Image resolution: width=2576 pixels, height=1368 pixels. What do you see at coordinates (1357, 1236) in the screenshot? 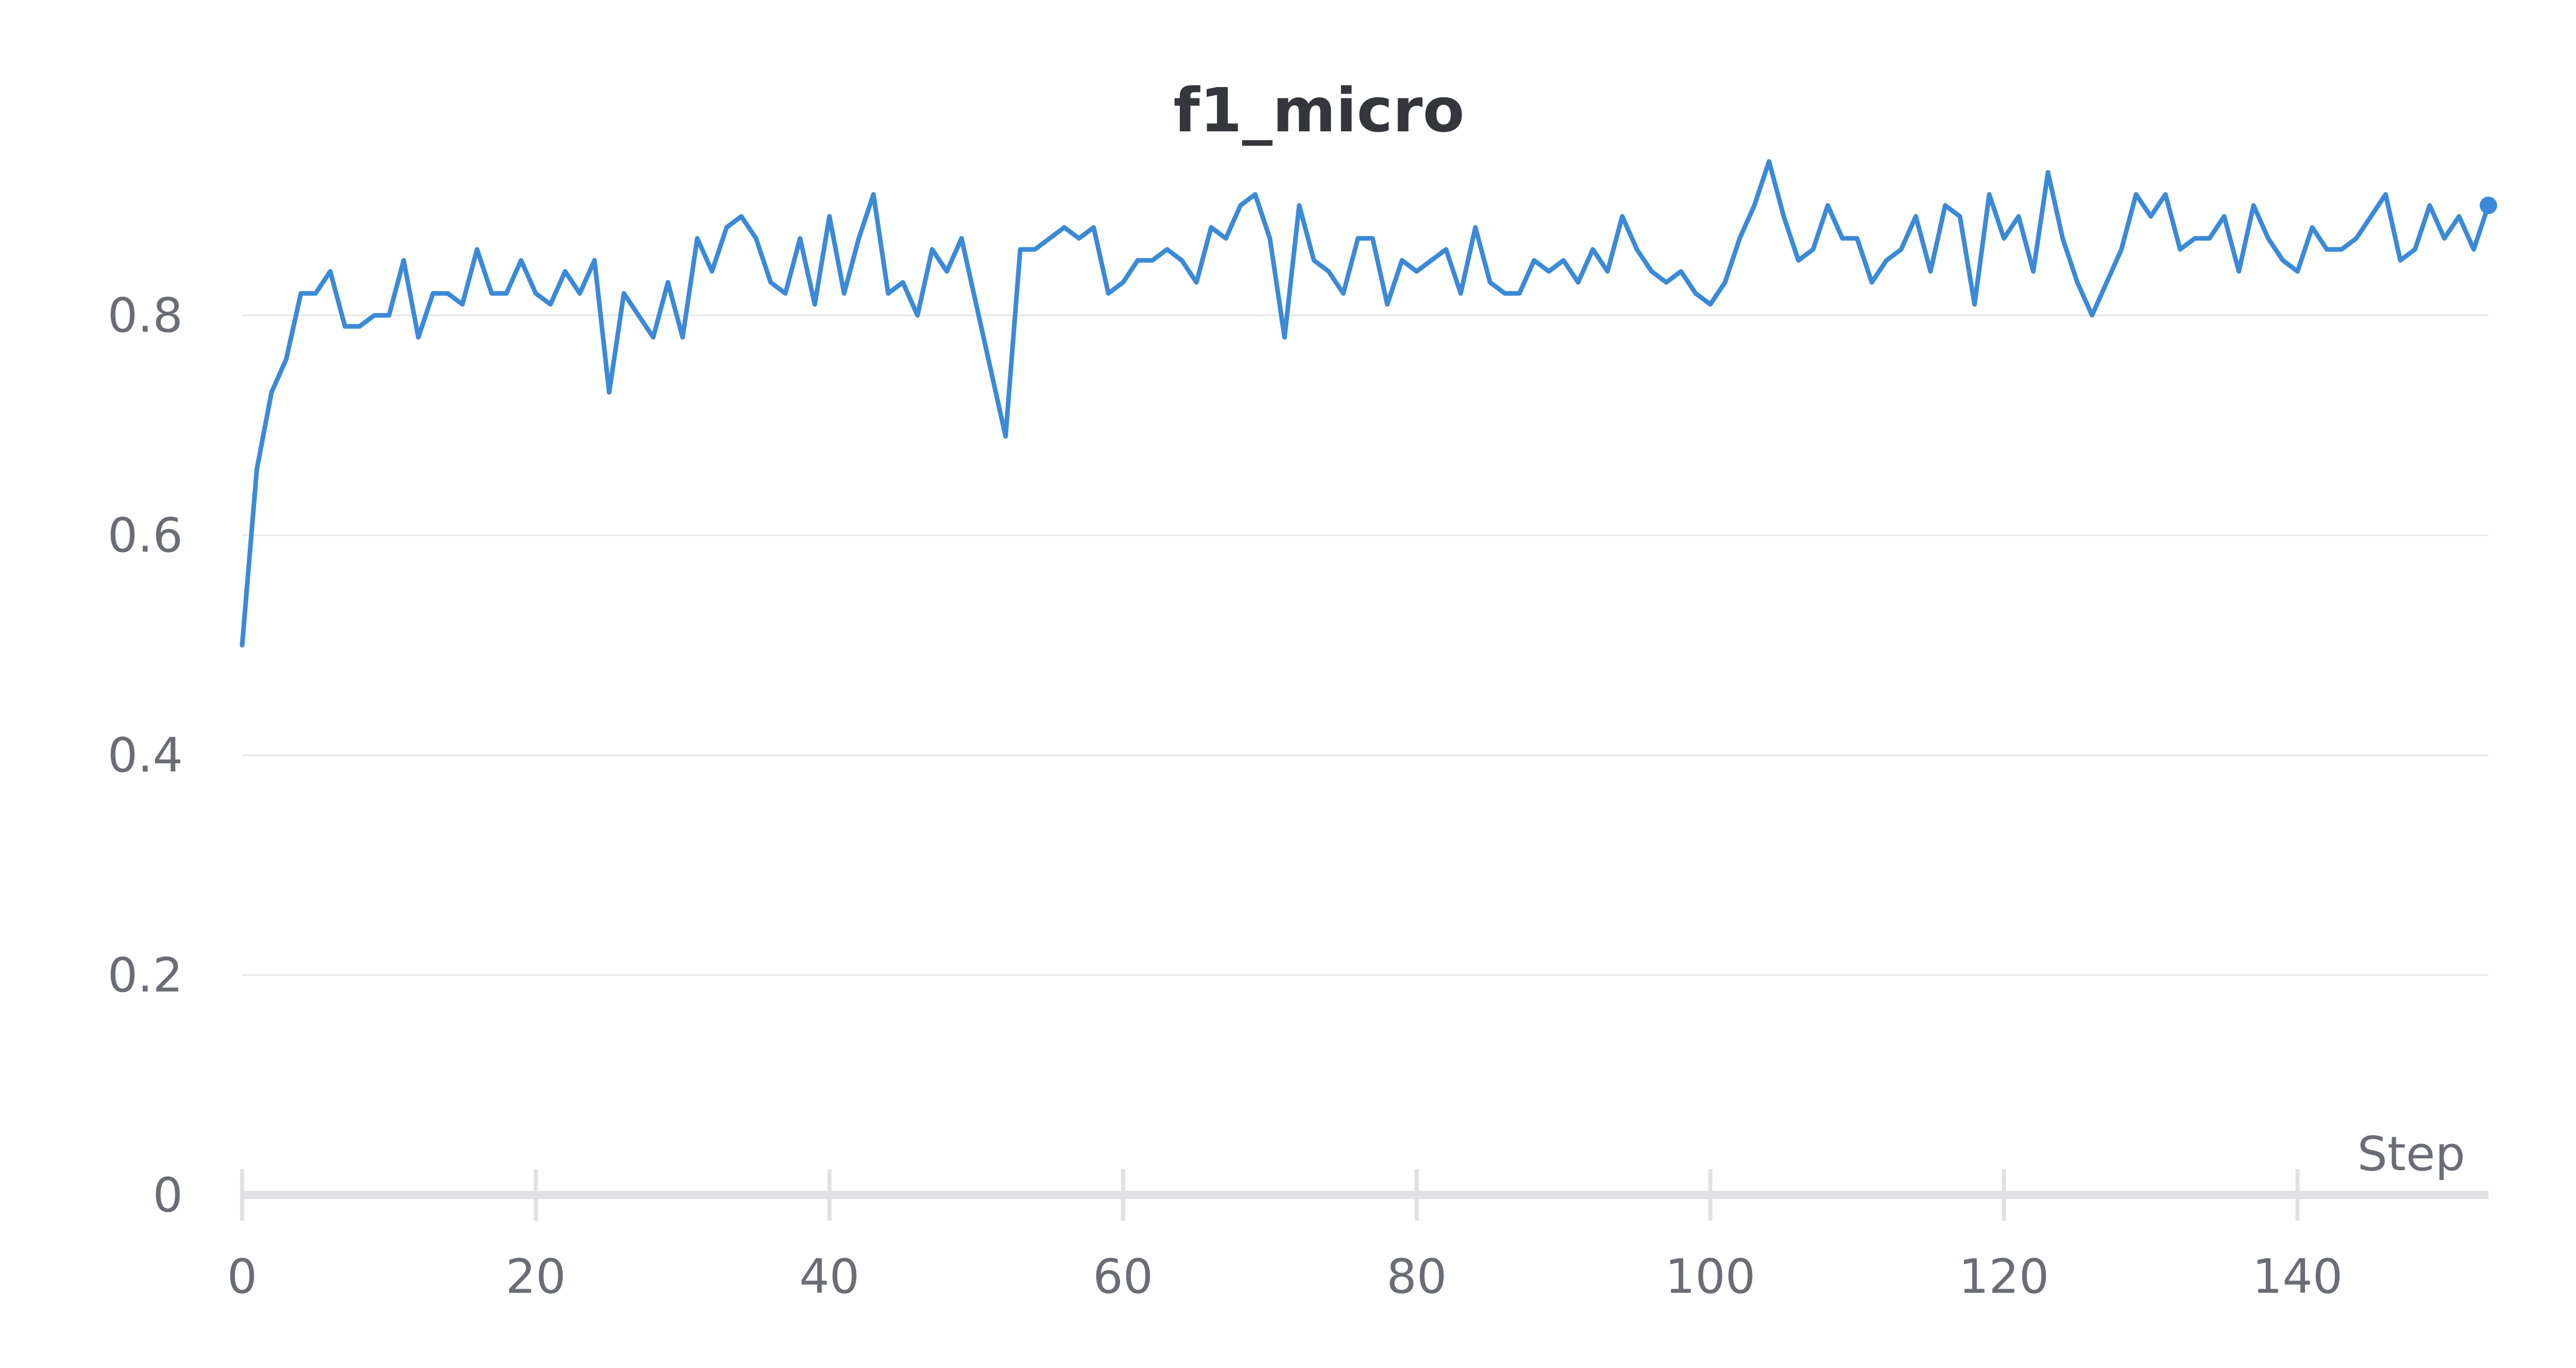
I see `x-axis: 0 20 40 60 80 100 120 140` at bounding box center [1357, 1236].